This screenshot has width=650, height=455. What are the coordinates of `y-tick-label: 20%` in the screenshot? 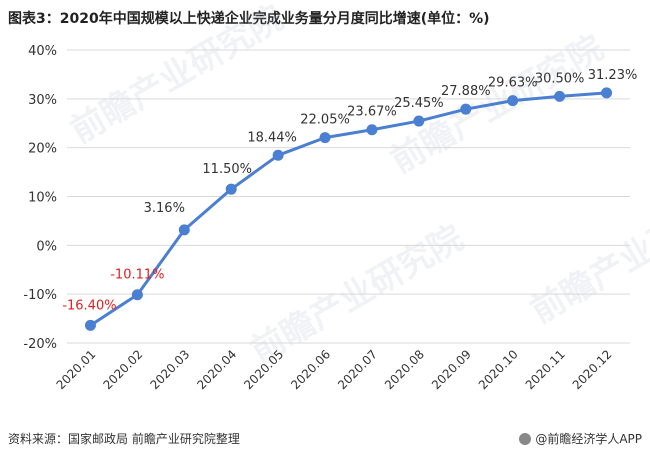 It's located at (42, 149).